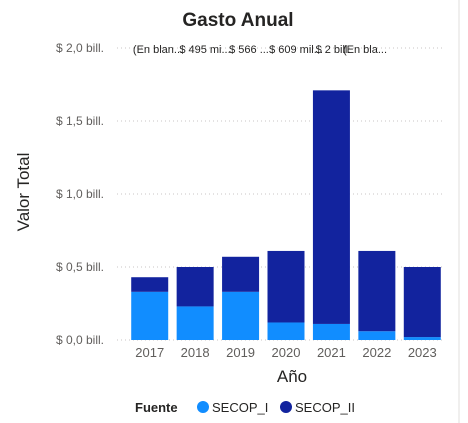  Describe the element at coordinates (149, 352) in the screenshot. I see `x-tick-label: 2017` at that location.